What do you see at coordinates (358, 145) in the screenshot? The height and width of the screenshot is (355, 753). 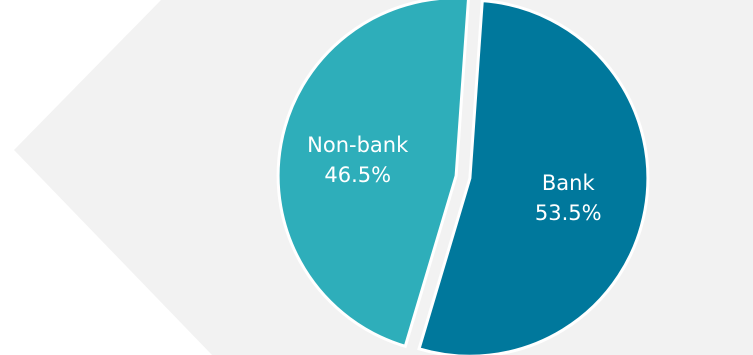 I see `slice-label-non-bank: Non-bank` at bounding box center [358, 145].